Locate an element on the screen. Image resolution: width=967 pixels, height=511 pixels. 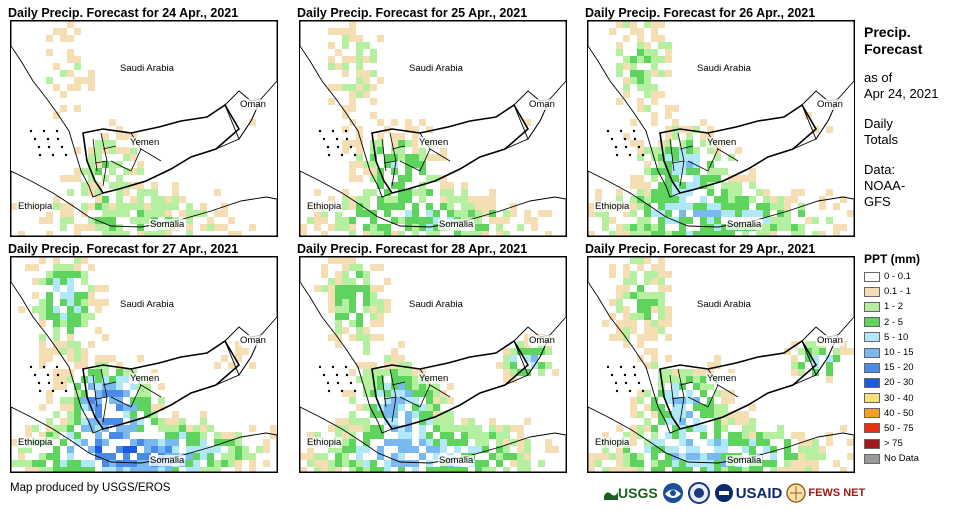
usgs-logo-text: USGS is located at coordinates (638, 493).